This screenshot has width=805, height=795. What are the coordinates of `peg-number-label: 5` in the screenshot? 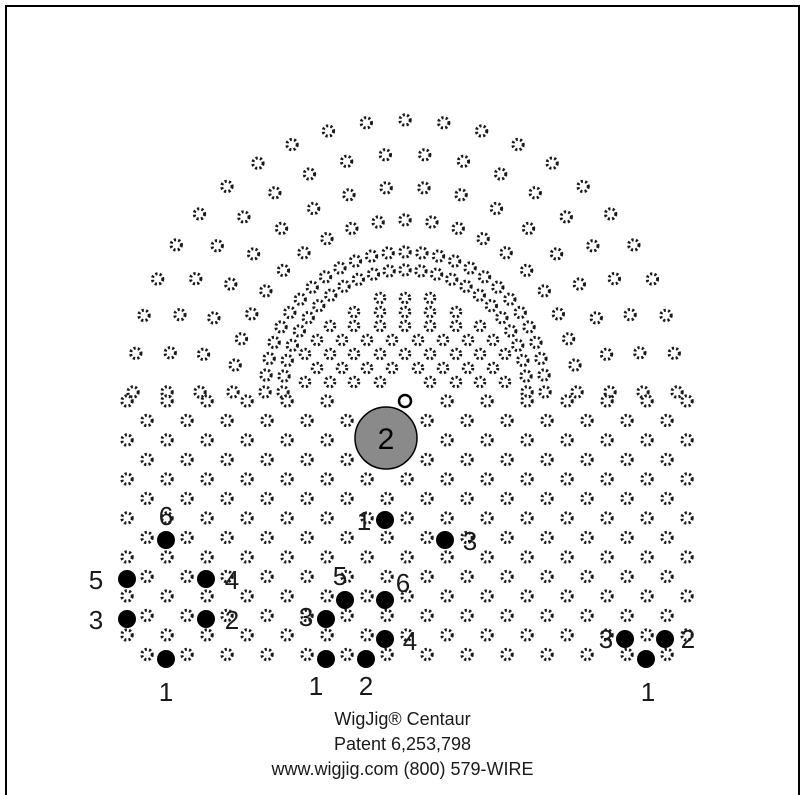 It's located at (340, 576).